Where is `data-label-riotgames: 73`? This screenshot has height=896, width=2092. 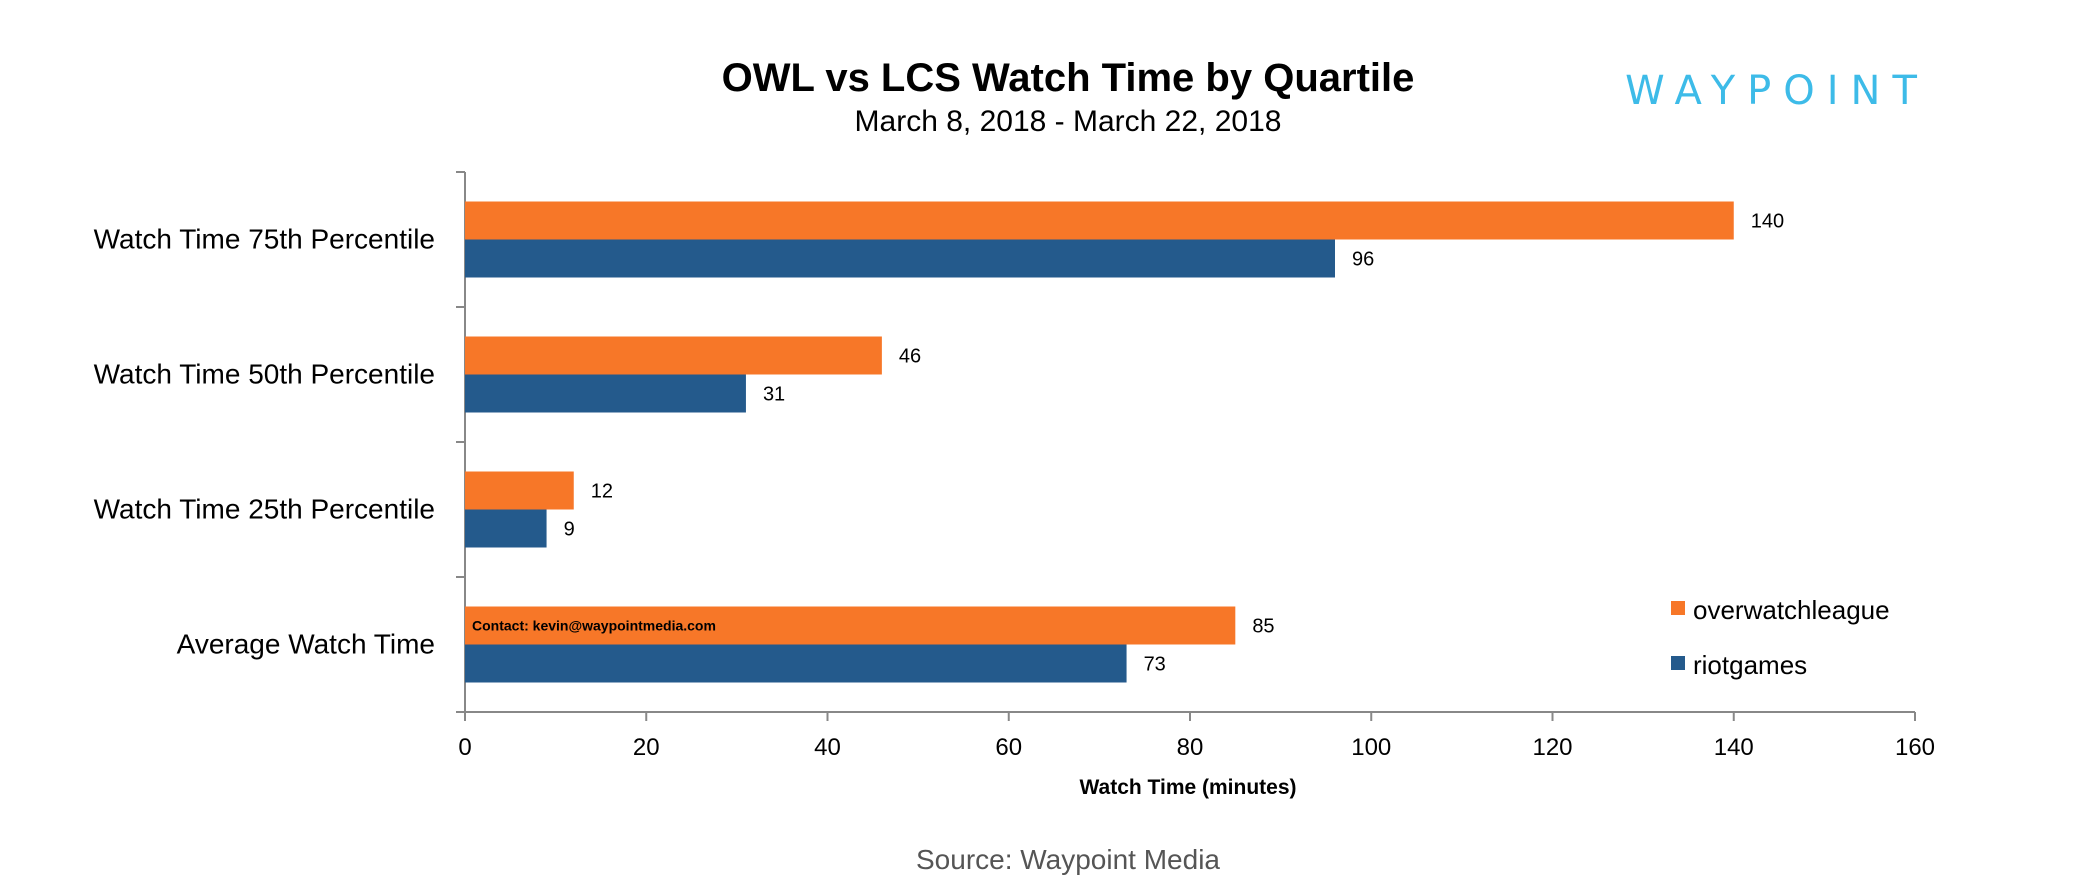 data-label-riotgames: 73 is located at coordinates (1155, 665).